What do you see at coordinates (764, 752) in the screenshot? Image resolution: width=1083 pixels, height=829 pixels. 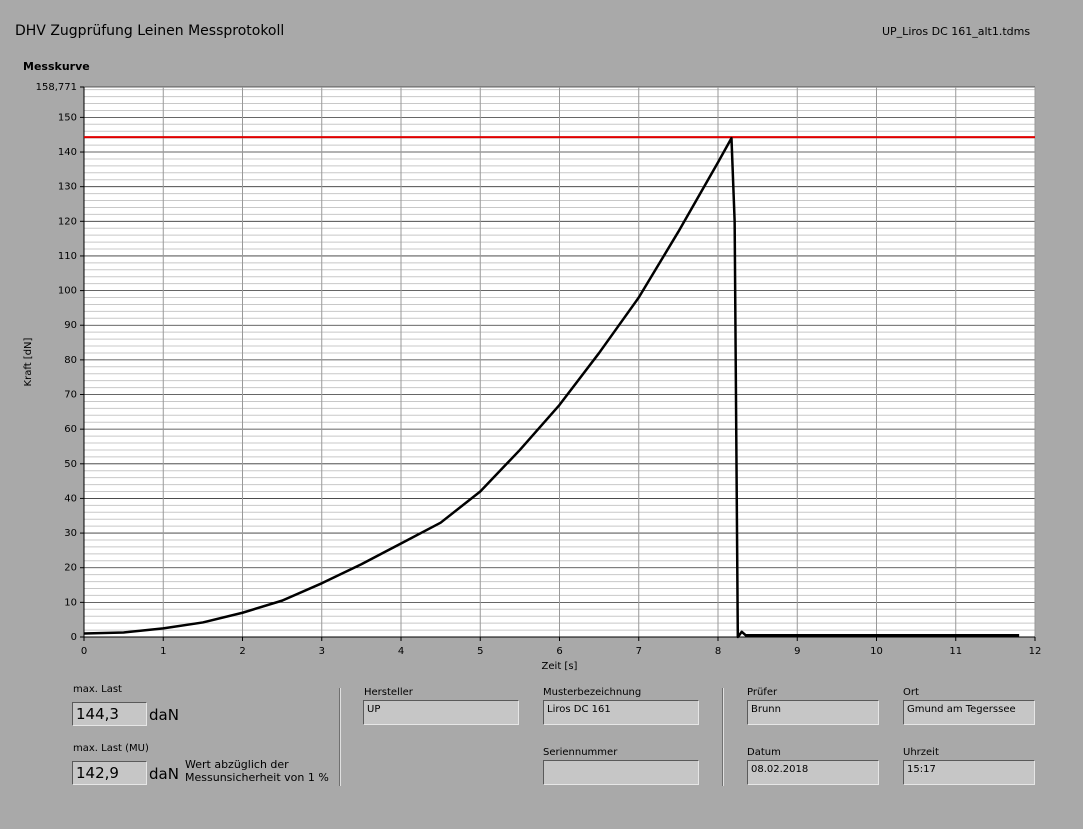 I see `field-label: Datum` at bounding box center [764, 752].